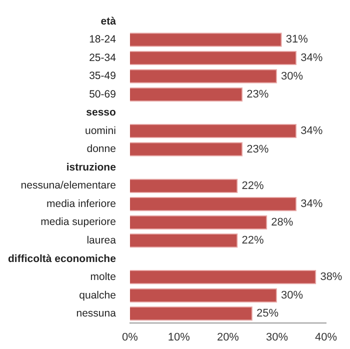 The height and width of the screenshot is (349, 350). What do you see at coordinates (91, 167) in the screenshot?
I see `y-tick-label: istruzione` at bounding box center [91, 167].